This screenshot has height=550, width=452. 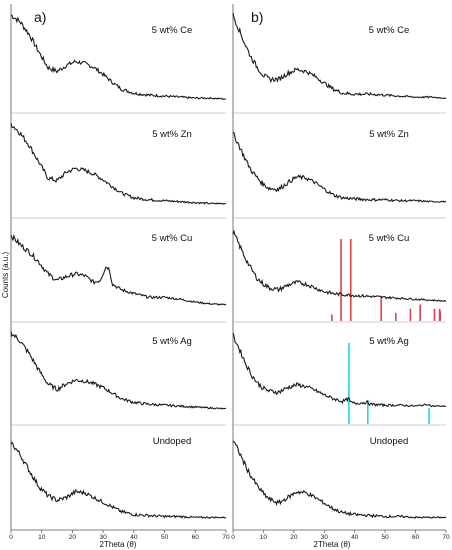 What do you see at coordinates (332, 544) in the screenshot?
I see `panel-b-x-axis-label: 2Theta (θ)` at bounding box center [332, 544].